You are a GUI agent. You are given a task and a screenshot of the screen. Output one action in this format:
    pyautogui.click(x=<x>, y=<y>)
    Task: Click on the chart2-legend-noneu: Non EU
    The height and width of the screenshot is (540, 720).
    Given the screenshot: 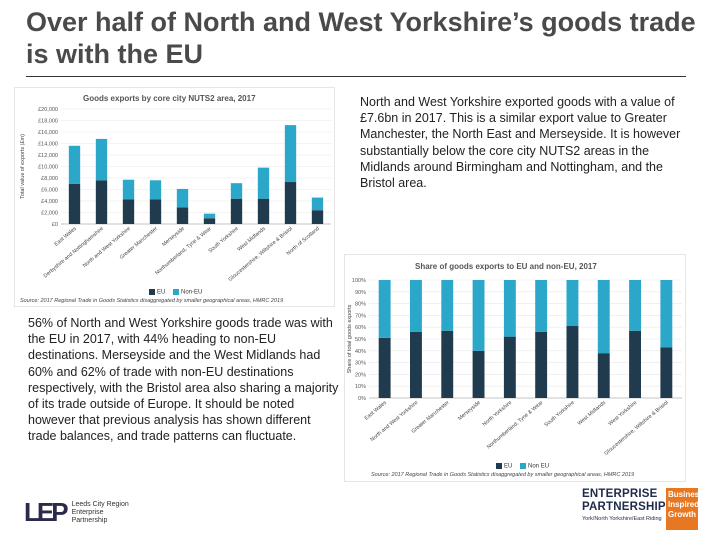 What is the action you would take?
    pyautogui.click(x=539, y=466)
    